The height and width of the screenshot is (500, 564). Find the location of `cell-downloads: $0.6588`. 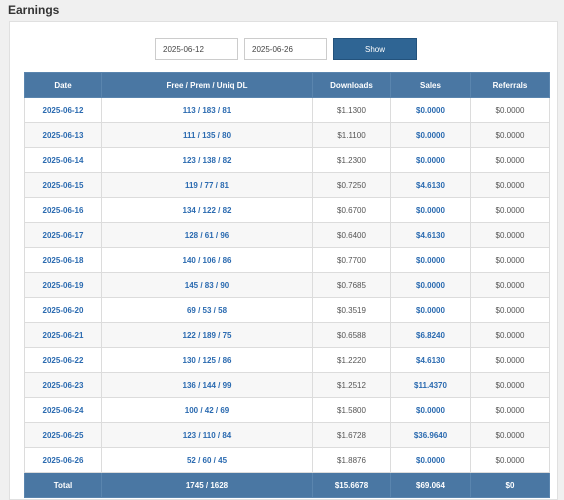

cell-downloads: $0.6588 is located at coordinates (351, 335).